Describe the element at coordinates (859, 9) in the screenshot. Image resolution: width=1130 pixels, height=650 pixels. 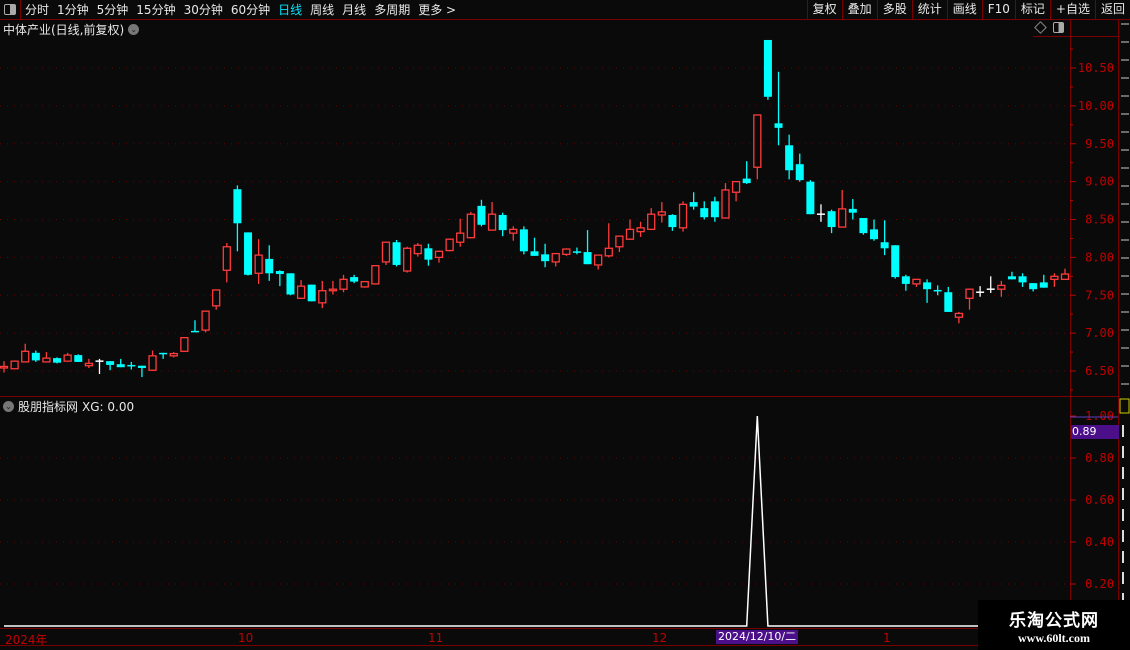
I see `toolbar-button: 叠加` at that location.